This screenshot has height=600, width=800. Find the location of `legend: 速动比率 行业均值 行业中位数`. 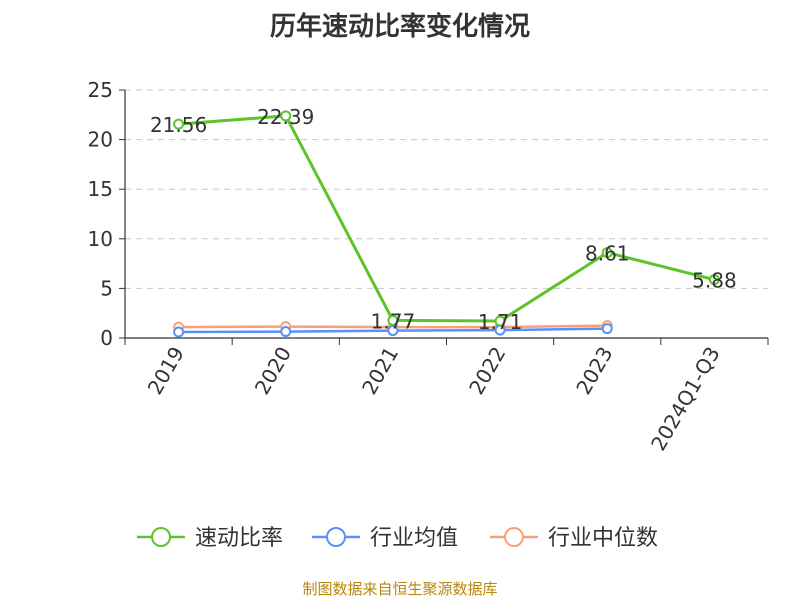

legend: 速动比率 行业均值 行业中位数 is located at coordinates (397, 538).